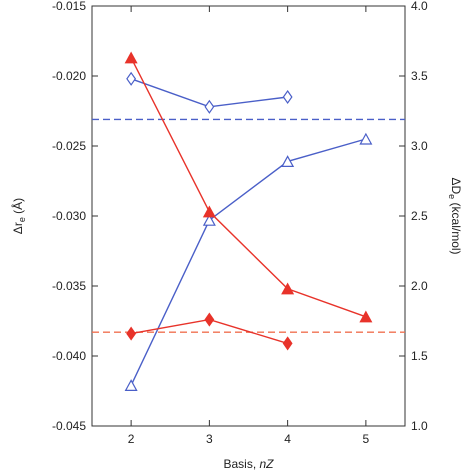 This screenshot has height=474, width=474. Describe the element at coordinates (18, 216) in the screenshot. I see `y-left-axis-label: Δre (Å)` at that location.